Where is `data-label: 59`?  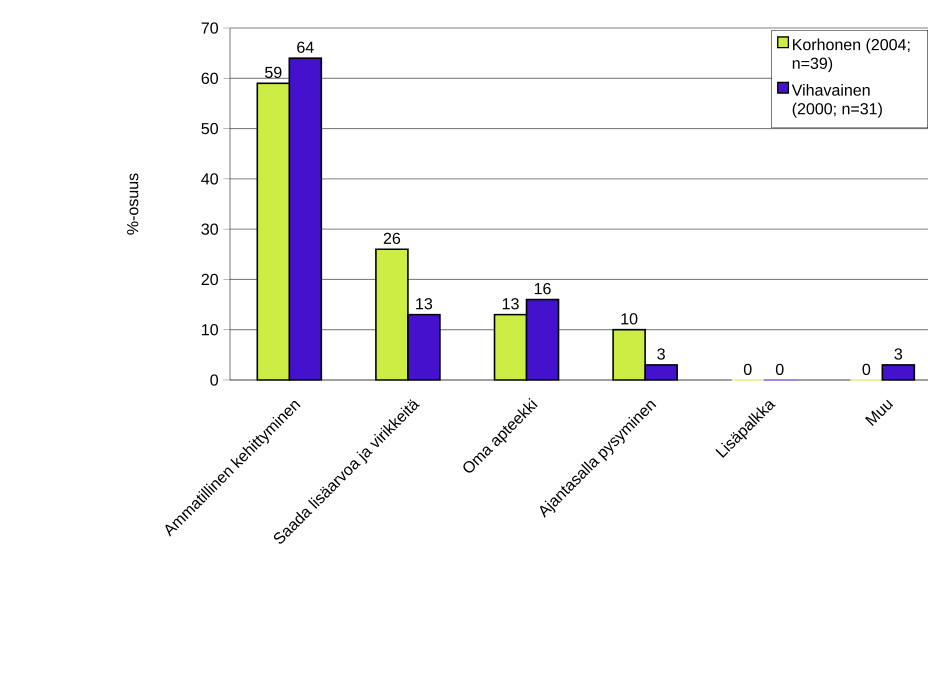
data-label: 59 is located at coordinates (273, 72).